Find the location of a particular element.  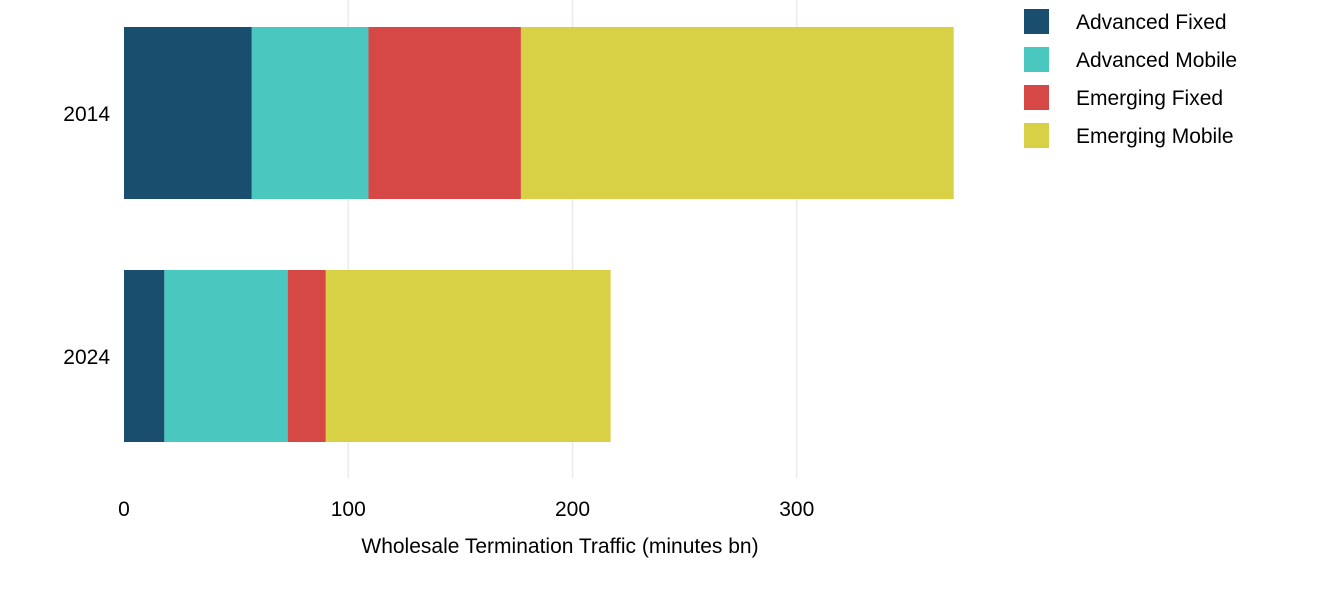

y-tick-label: 2014 is located at coordinates (86, 114).